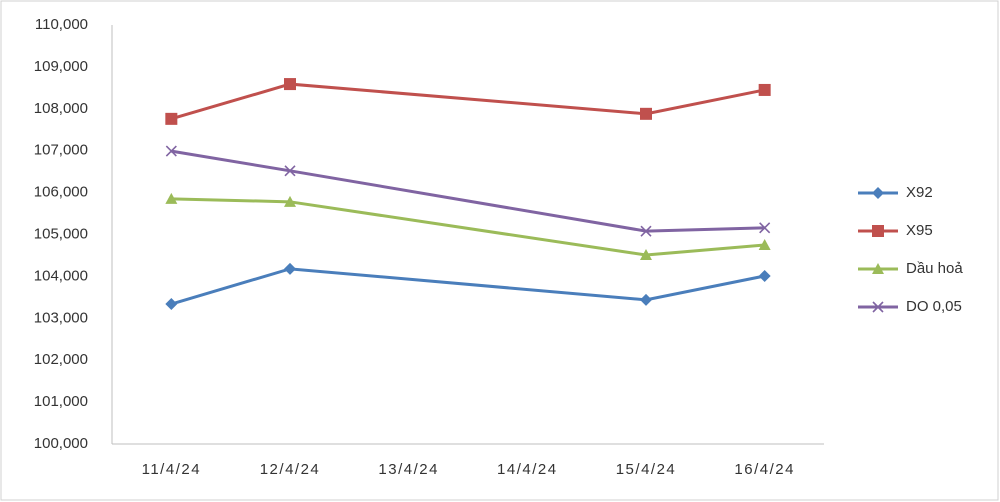  What do you see at coordinates (61, 192) in the screenshot?
I see `y-tick-label: 106,000` at bounding box center [61, 192].